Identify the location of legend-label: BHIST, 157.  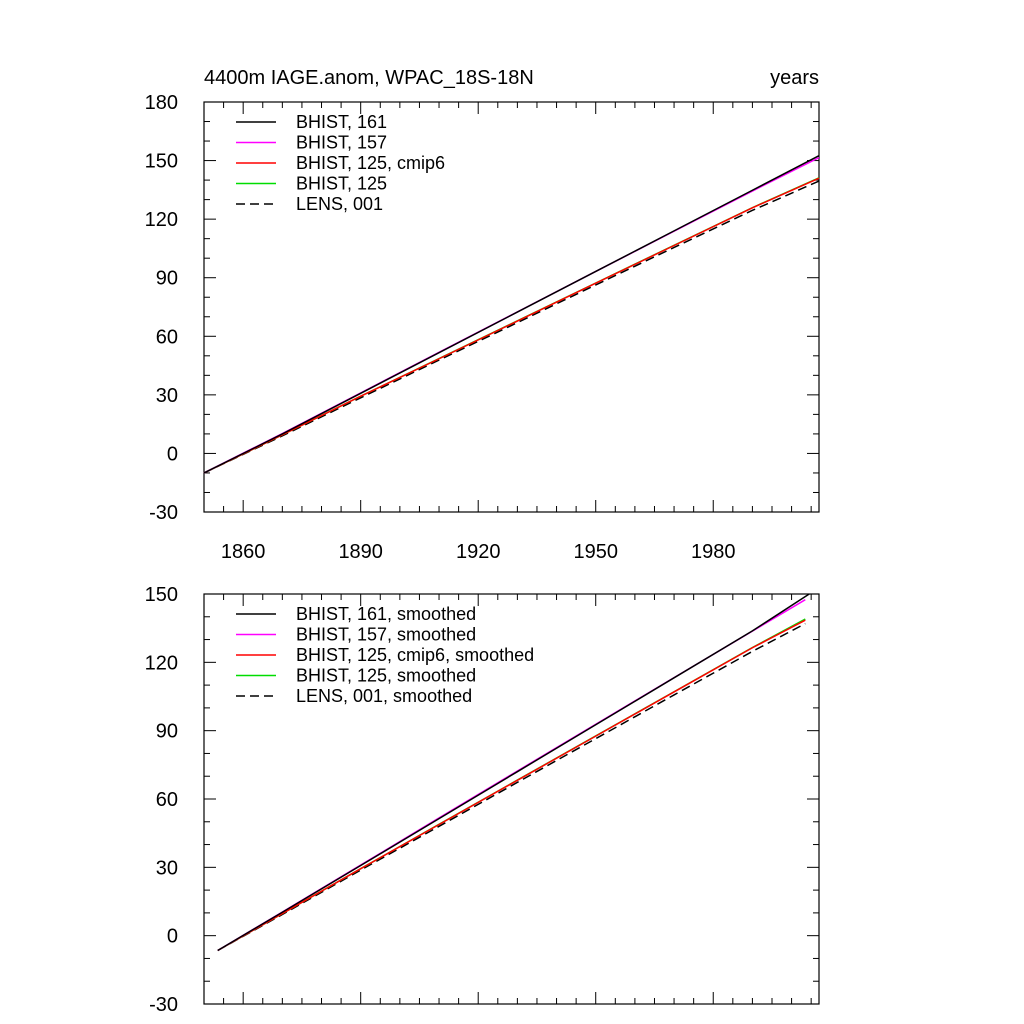
(341, 143).